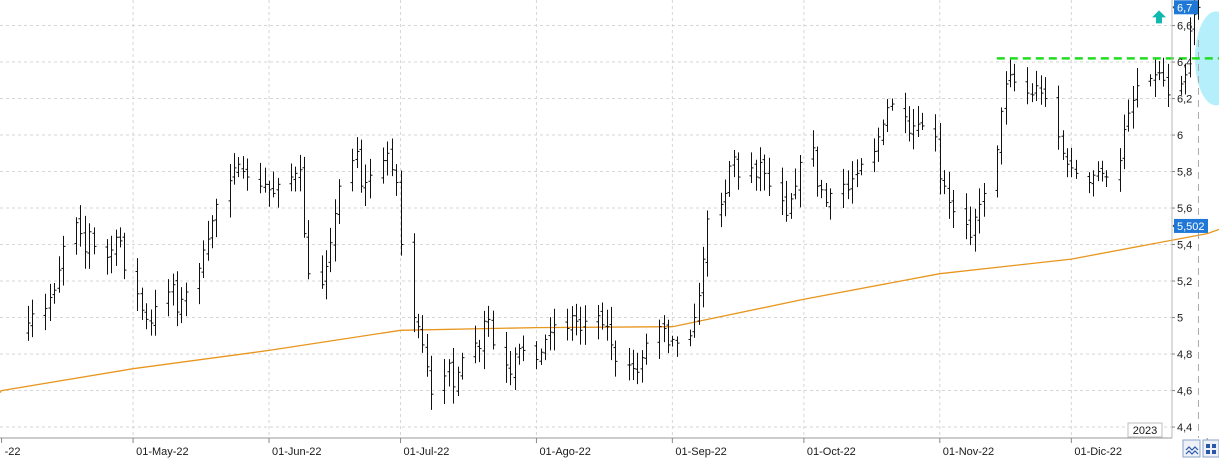  What do you see at coordinates (1107, 35) in the screenshot?
I see `annotations-front` at bounding box center [1107, 35].